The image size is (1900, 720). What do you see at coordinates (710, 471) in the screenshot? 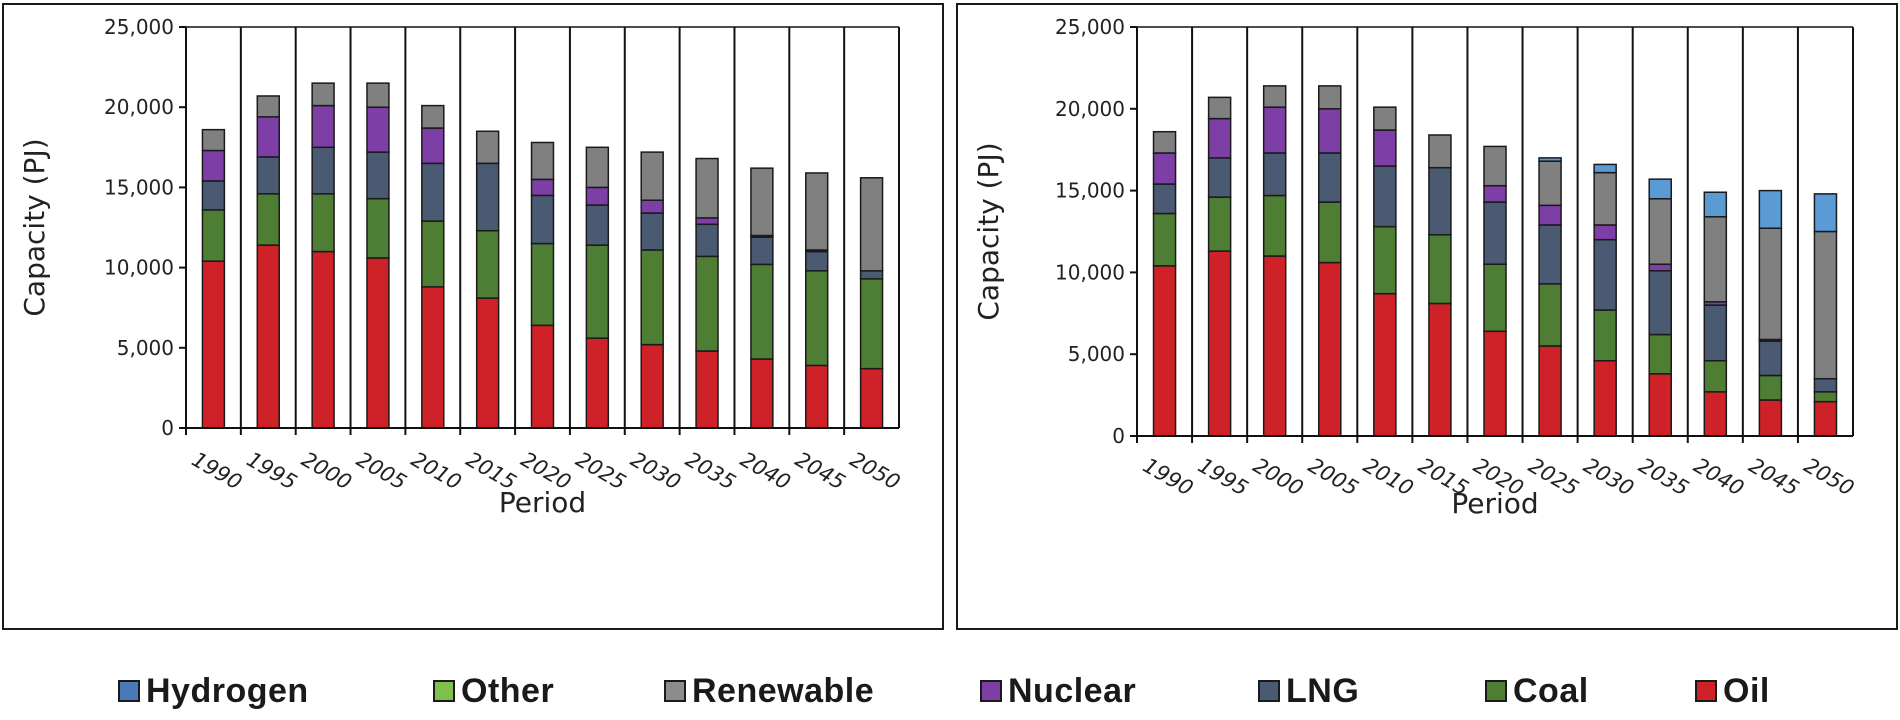
I see `x-tick-label-left-2035: 2035` at bounding box center [710, 471].